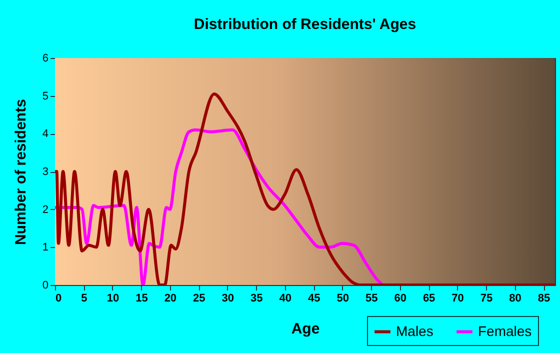 The width and height of the screenshot is (560, 353). What do you see at coordinates (45, 172) in the screenshot?
I see `y-tick-label: 3` at bounding box center [45, 172].